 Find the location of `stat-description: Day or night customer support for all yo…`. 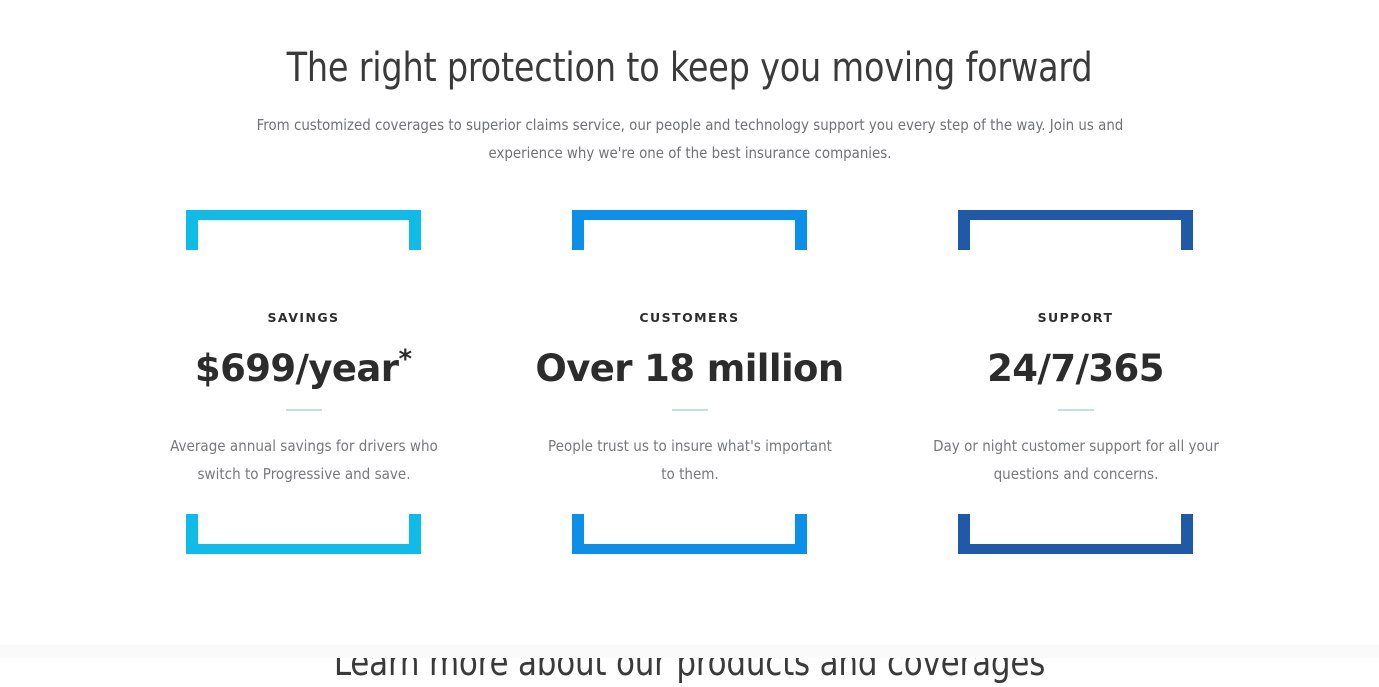

stat-description: Day or night customer support for all yo… is located at coordinates (1075, 460).